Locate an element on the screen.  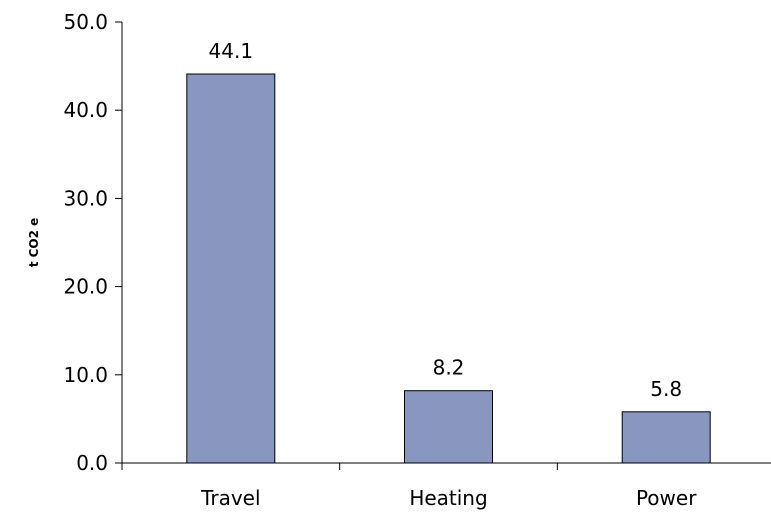
y-tick-label: 10.0 is located at coordinates (85, 375).